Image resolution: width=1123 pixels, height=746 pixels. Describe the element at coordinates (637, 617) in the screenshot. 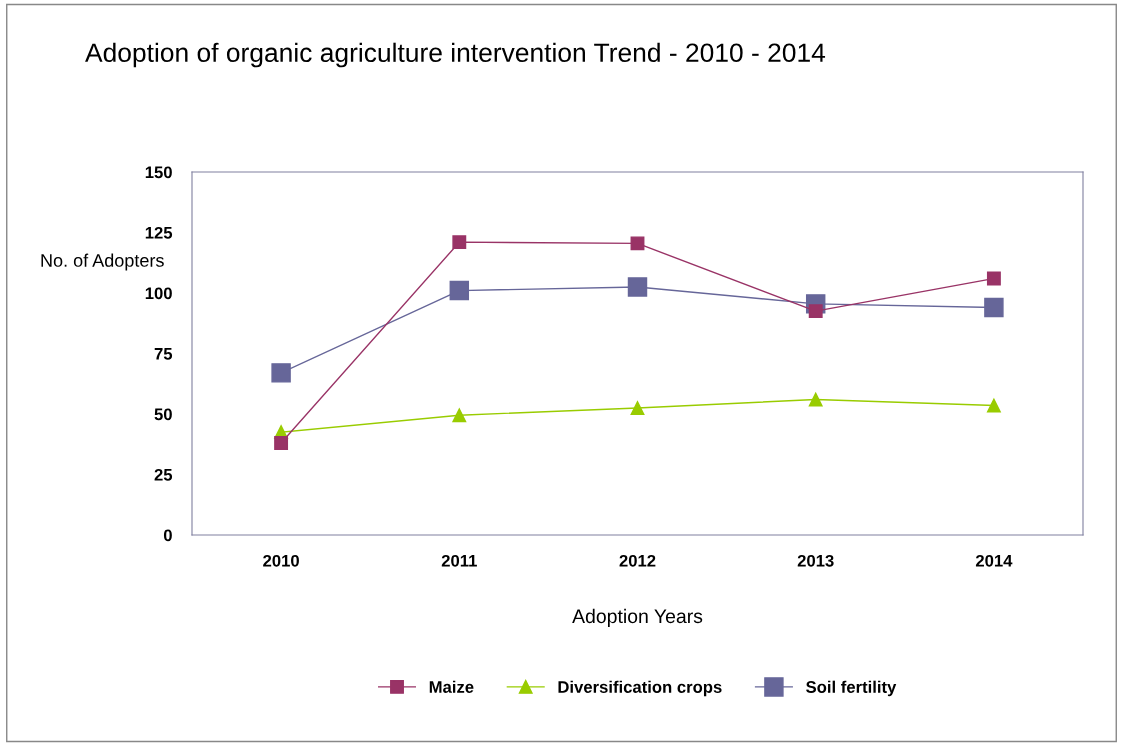

I see `x-axis-title: Adoption Years` at that location.